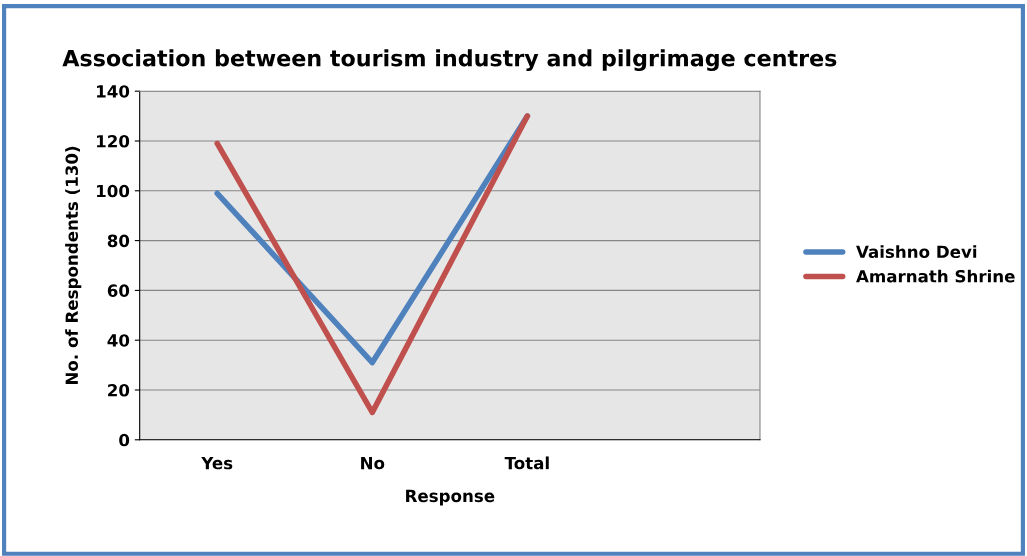  What do you see at coordinates (113, 91) in the screenshot?
I see `y-tick-label: 140` at bounding box center [113, 91].